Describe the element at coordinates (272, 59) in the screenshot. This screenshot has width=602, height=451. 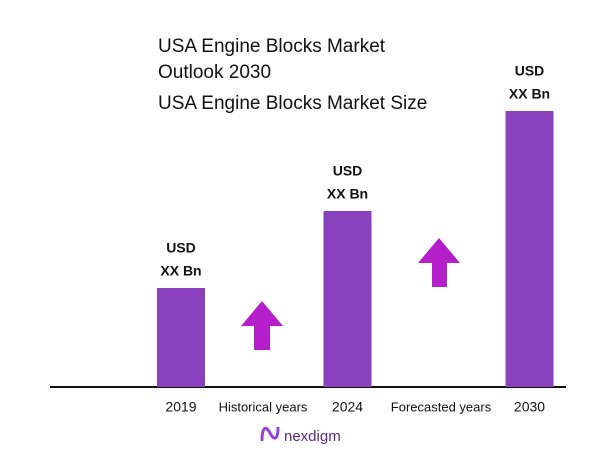
I see `chart-title: USA Engine Blocks Market Outlook 2030` at that location.